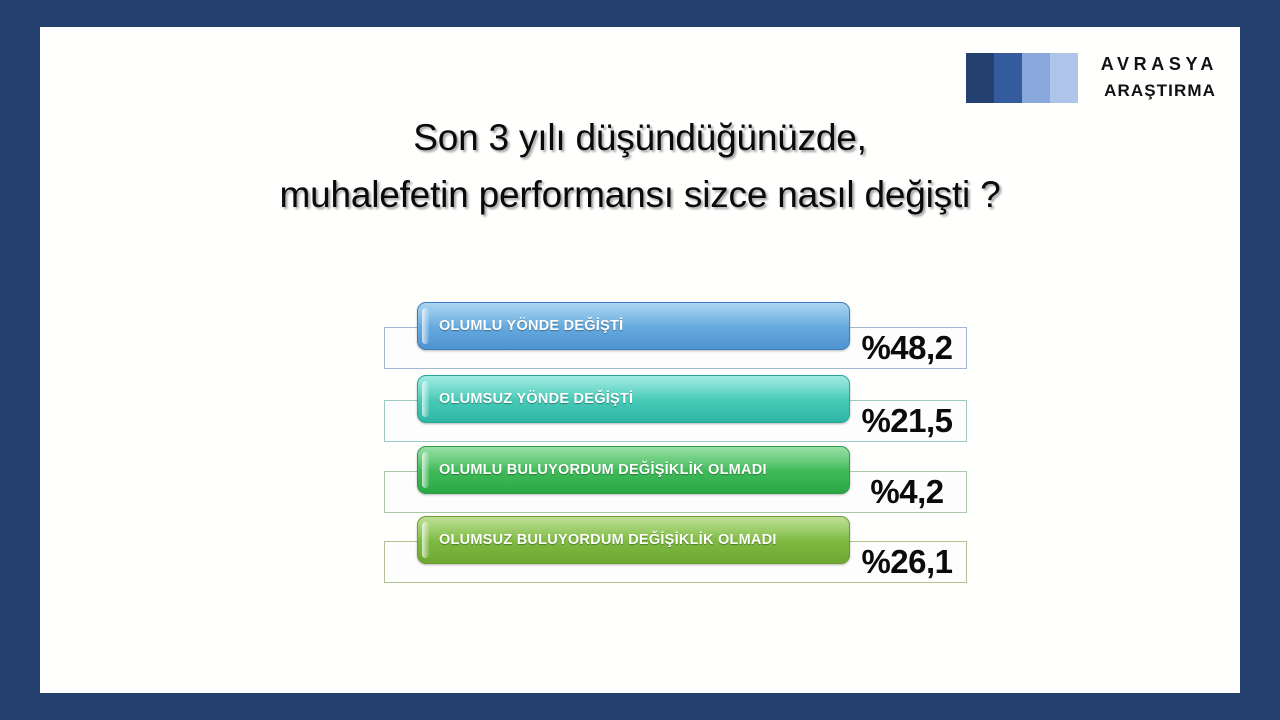 The width and height of the screenshot is (1280, 720). I want to click on bar-category-label: OLUMSUZ YÖNDE DEĞİŞTİ, so click(536, 399).